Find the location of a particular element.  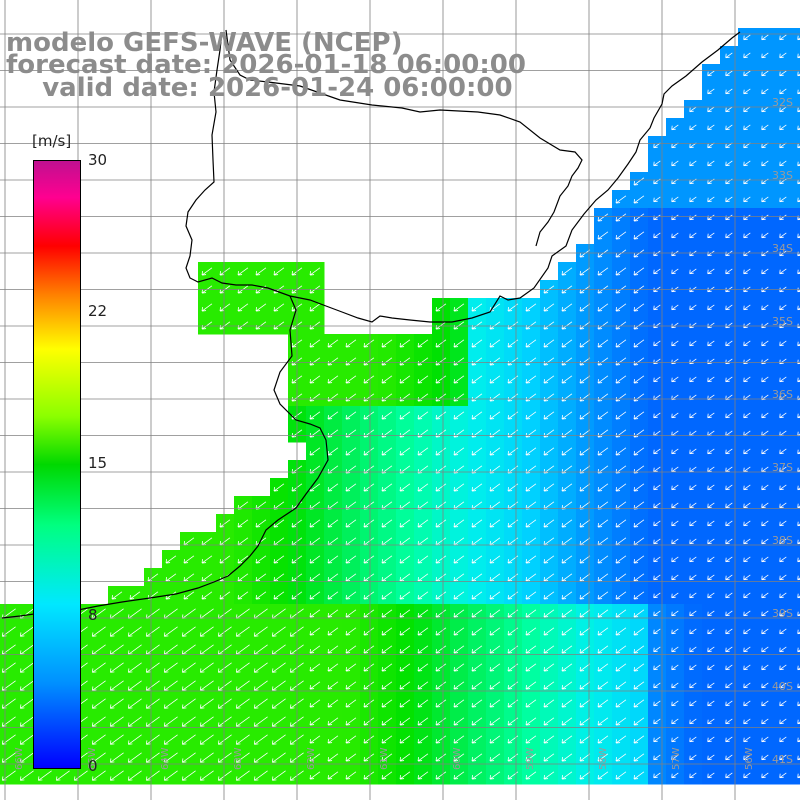

latitude-label: 34S is located at coordinates (782, 248).